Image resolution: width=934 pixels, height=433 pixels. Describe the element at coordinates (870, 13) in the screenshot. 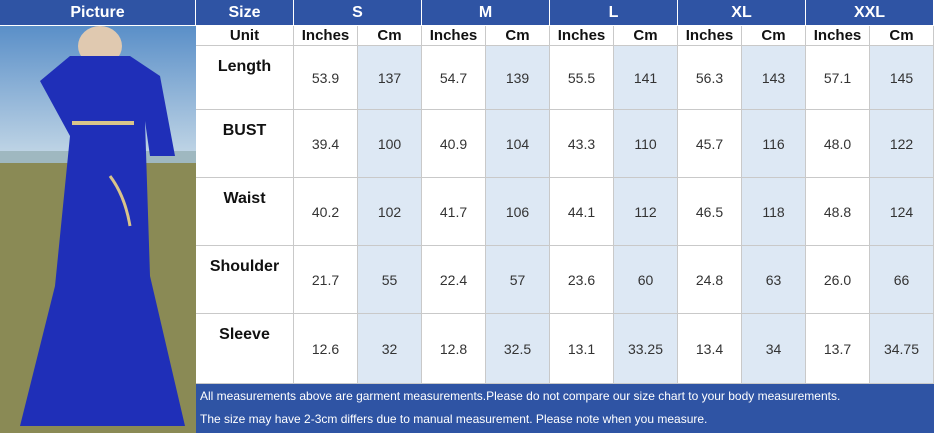

I see `size-name: XXL` at that location.